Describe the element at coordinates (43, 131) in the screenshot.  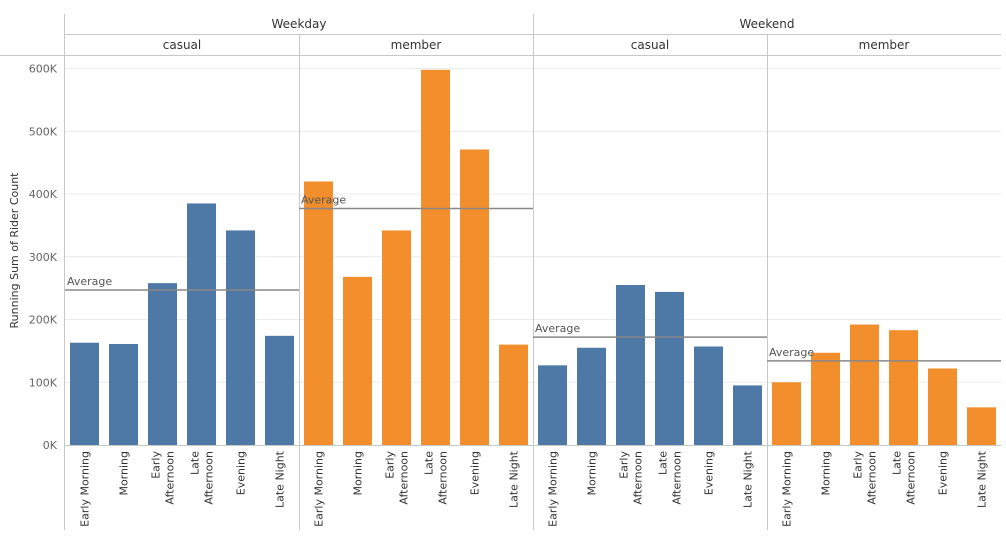
I see `y-tick-label: 500K` at that location.